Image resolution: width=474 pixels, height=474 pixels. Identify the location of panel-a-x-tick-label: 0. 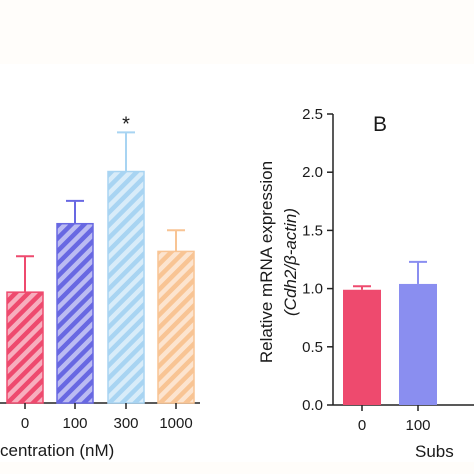
(25, 423).